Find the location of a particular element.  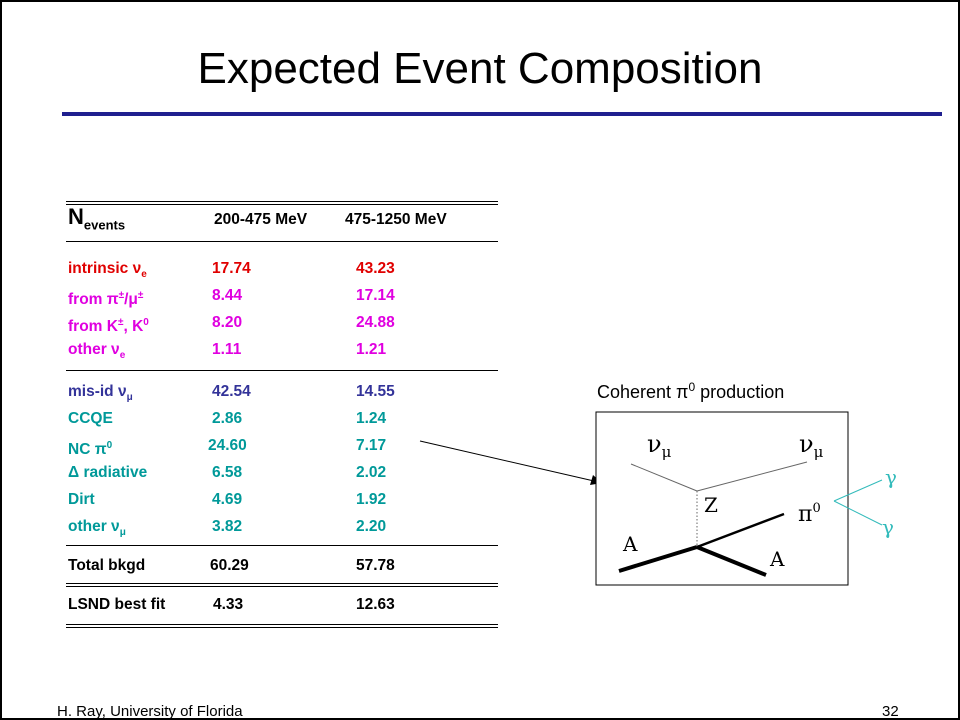

footer-author: H. Ray, University of Florida is located at coordinates (150, 711).